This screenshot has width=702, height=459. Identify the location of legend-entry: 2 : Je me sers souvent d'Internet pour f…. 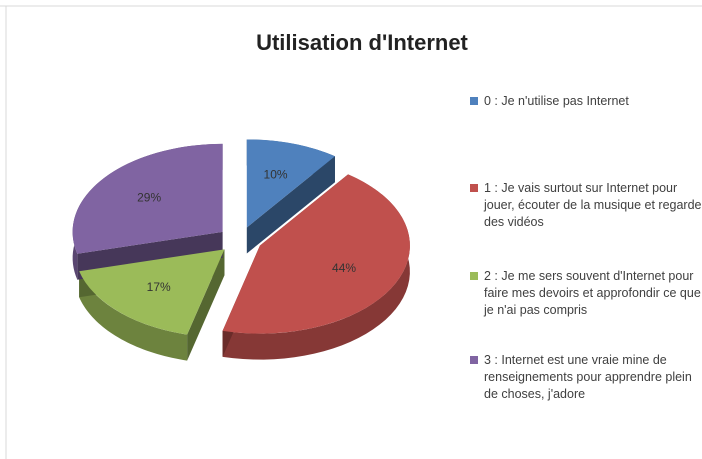
(586, 293).